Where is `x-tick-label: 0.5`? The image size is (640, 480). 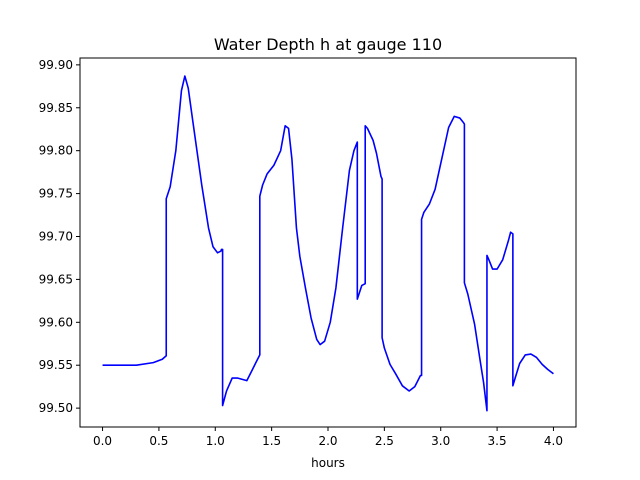
x-tick-label: 0.5 is located at coordinates (158, 441).